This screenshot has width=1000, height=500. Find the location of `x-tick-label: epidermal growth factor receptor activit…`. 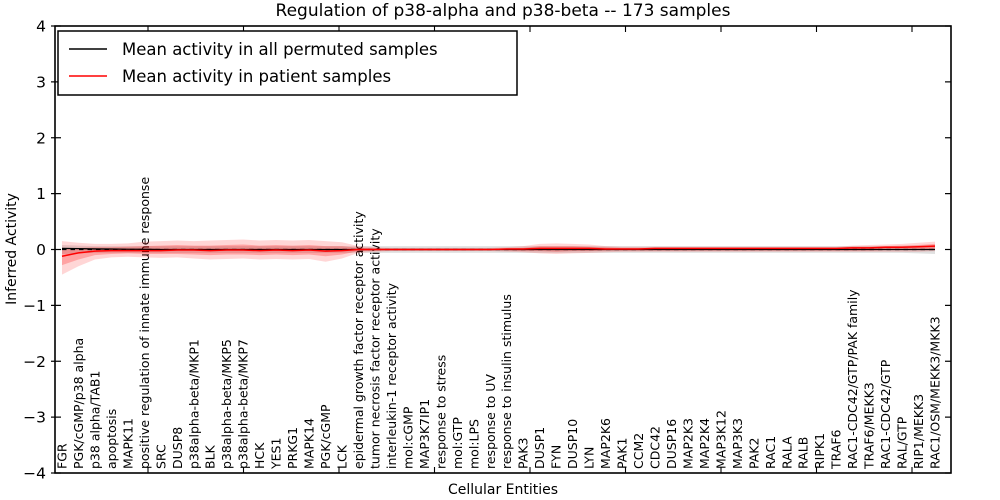

x-tick-label: epidermal growth factor receptor activit… is located at coordinates (358, 340).